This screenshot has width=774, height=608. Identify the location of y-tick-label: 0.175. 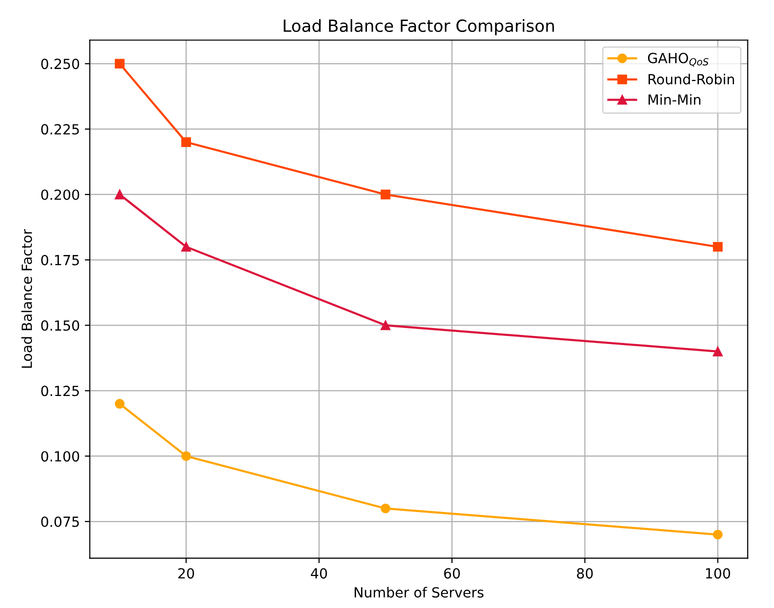
(60, 260).